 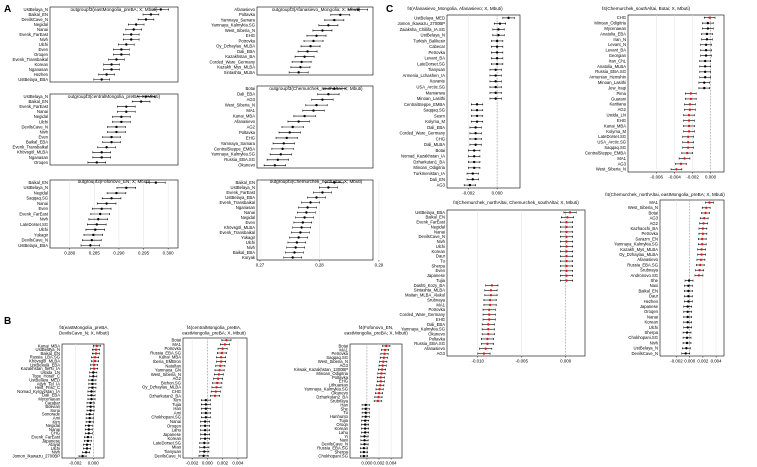 I want to click on row-label: Mamanwa, so click(x=436, y=92).